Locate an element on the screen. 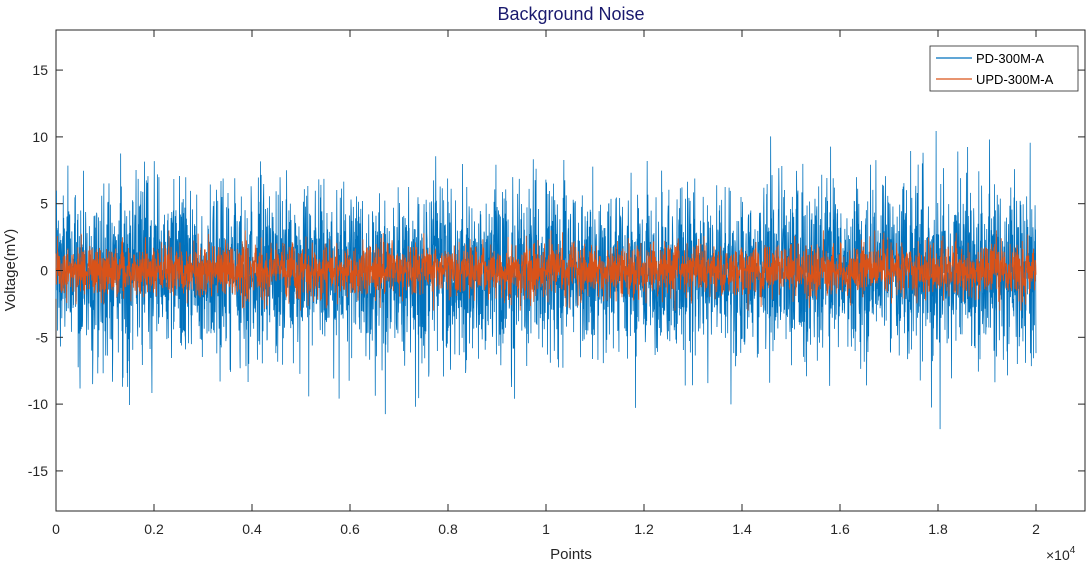  legend-box is located at coordinates (1004, 68).